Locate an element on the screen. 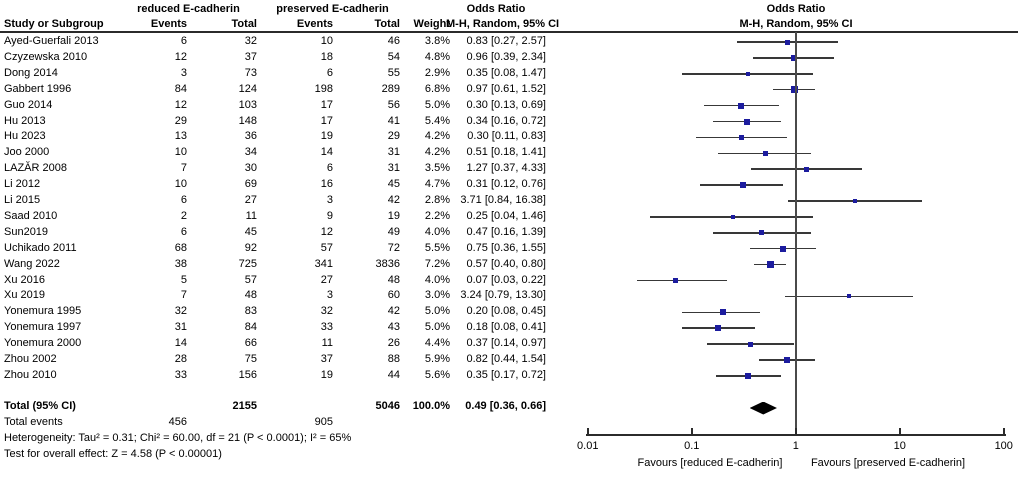  events-reduced: 12 is located at coordinates (180, 104).